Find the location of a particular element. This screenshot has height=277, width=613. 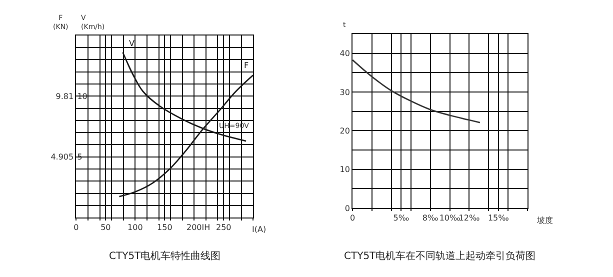

x-tick-label: 200 is located at coordinates (194, 227).